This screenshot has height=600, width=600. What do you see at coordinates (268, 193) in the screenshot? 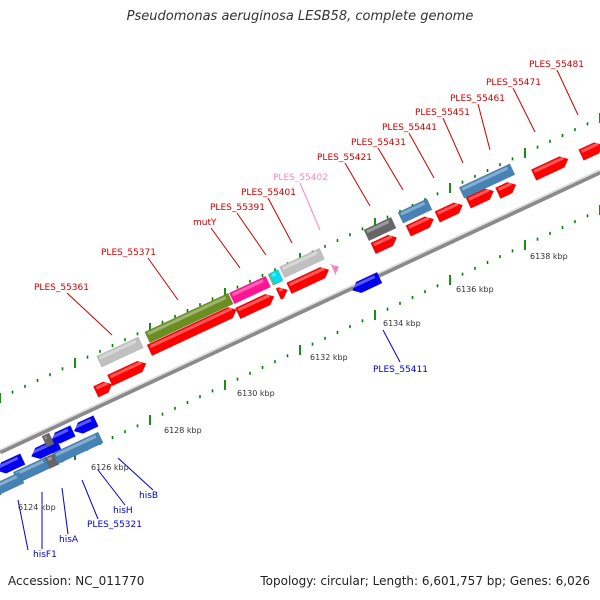
I see `gene-label: PLES_55401` at bounding box center [268, 193].